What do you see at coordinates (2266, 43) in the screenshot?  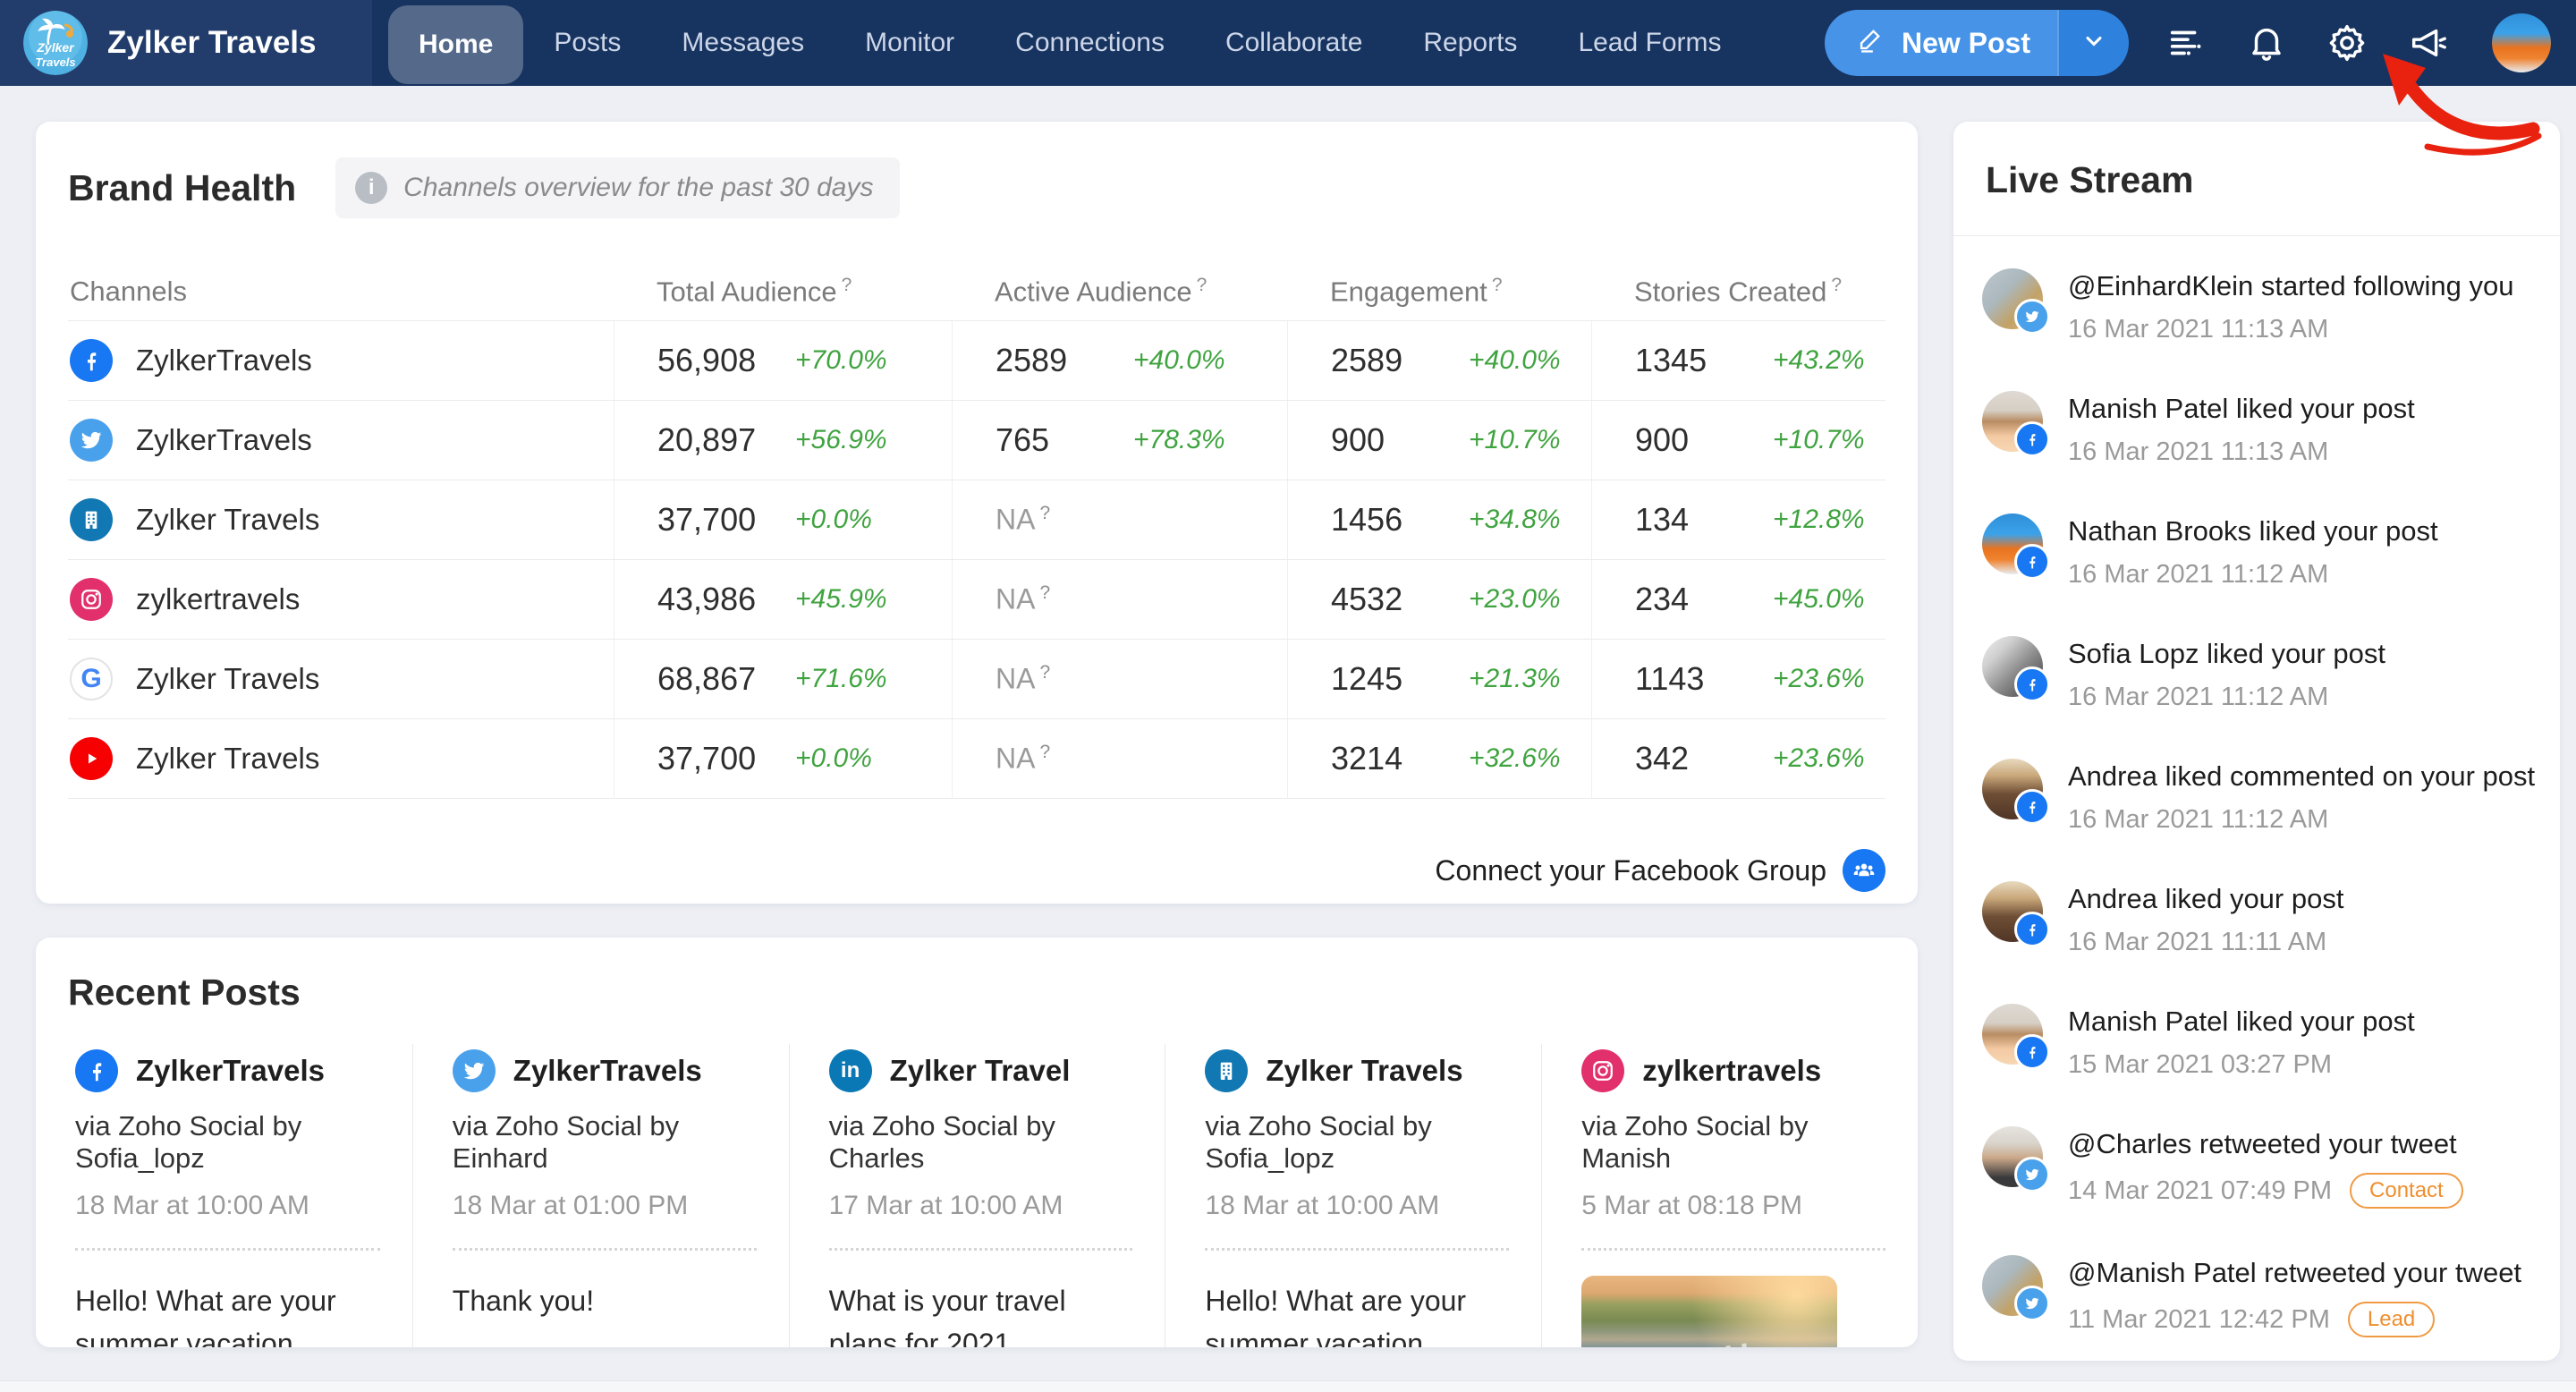 I see `notifications-bell-icon` at bounding box center [2266, 43].